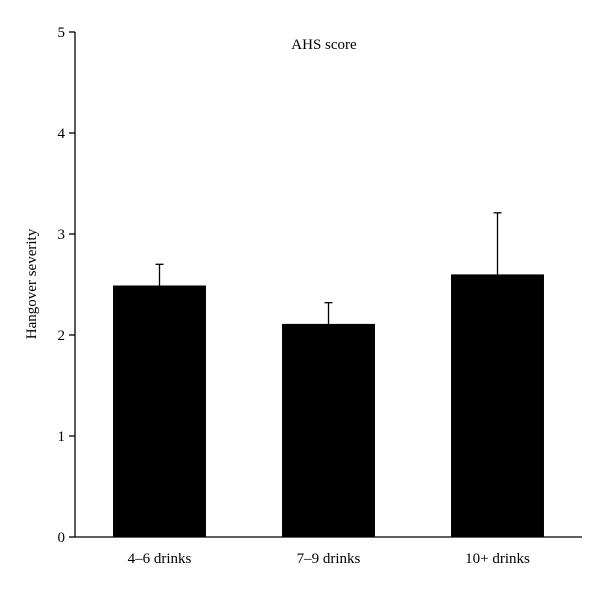 Image resolution: width=600 pixels, height=589 pixels. I want to click on chart-title: AHS score, so click(324, 45).